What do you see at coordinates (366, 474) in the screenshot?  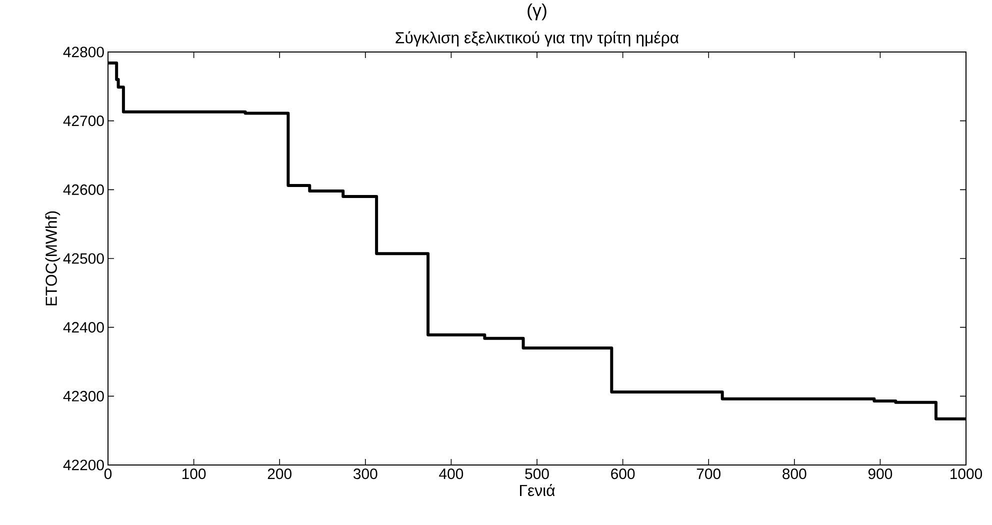 I see `x-tick-label: 300` at bounding box center [366, 474].